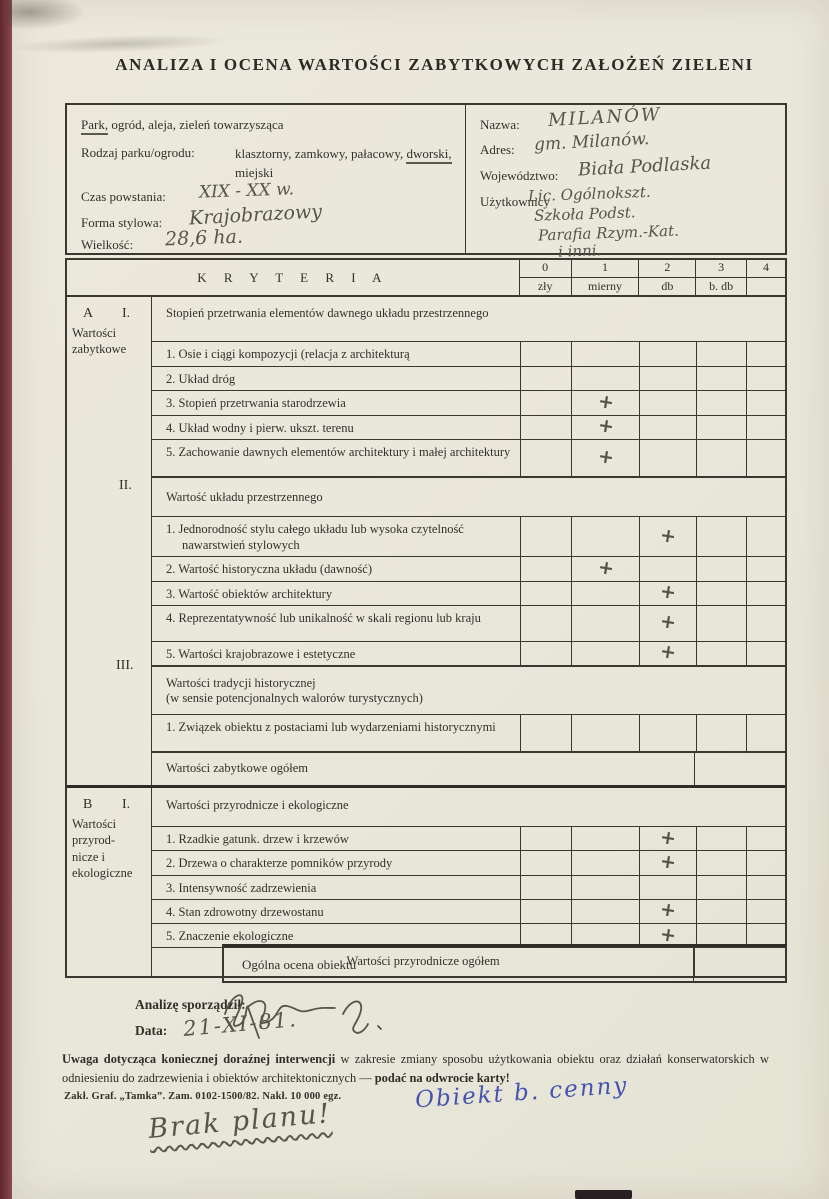 Image resolution: width=829 pixels, height=1199 pixels. Describe the element at coordinates (468, 935) in the screenshot. I see `table-row: 5. Znaczenie ekologiczne +` at that location.